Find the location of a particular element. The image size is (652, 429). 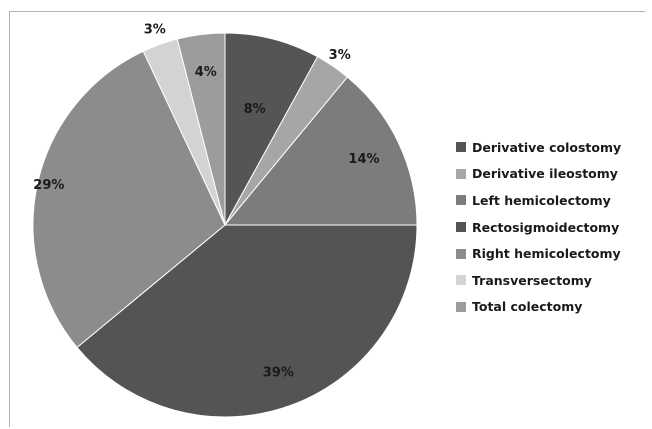

legend-item: Derivative colostomy is located at coordinates (551, 147).